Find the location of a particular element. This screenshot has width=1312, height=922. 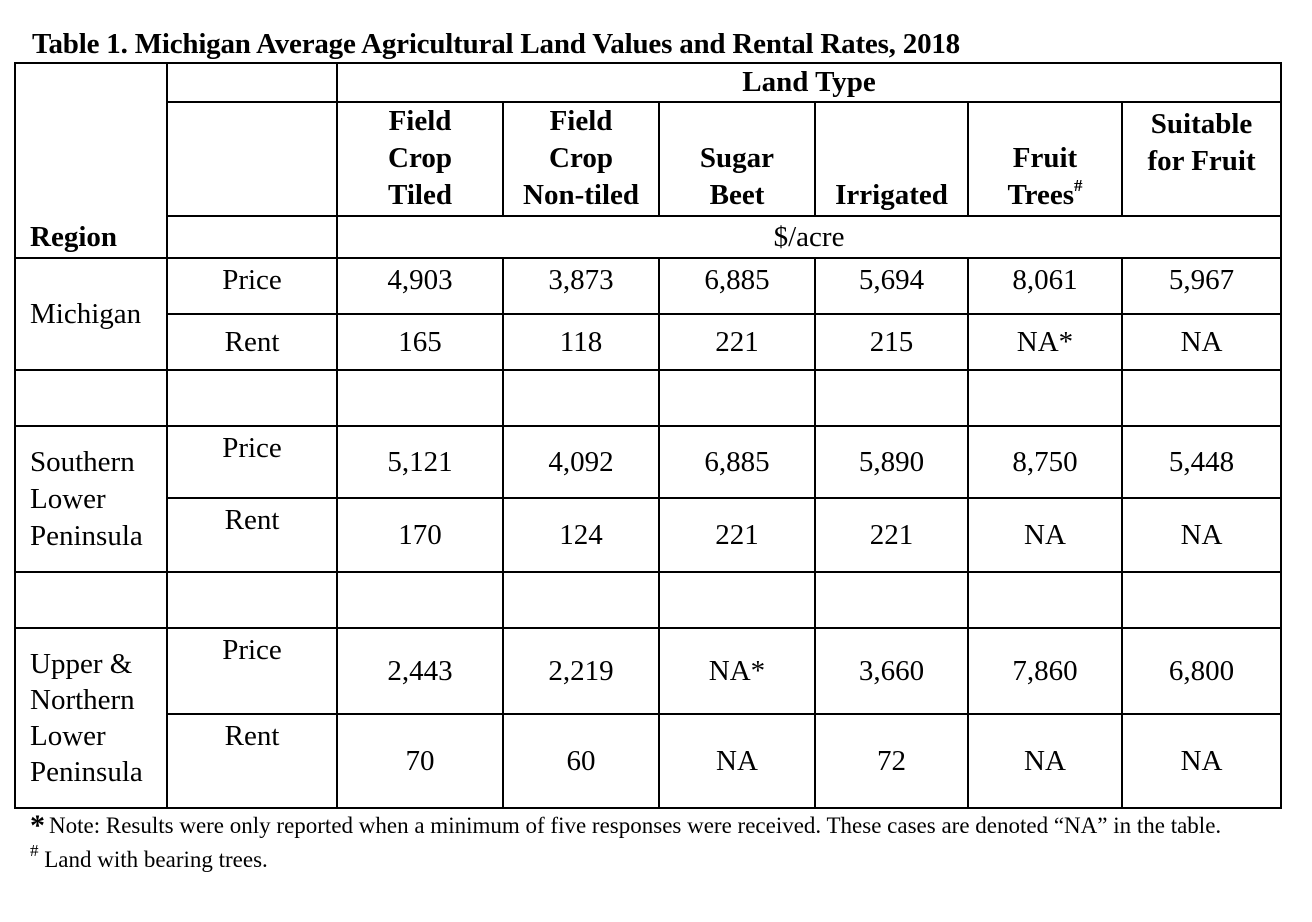

col-header-fruit-trees: Fruit Trees# is located at coordinates (1045, 159).